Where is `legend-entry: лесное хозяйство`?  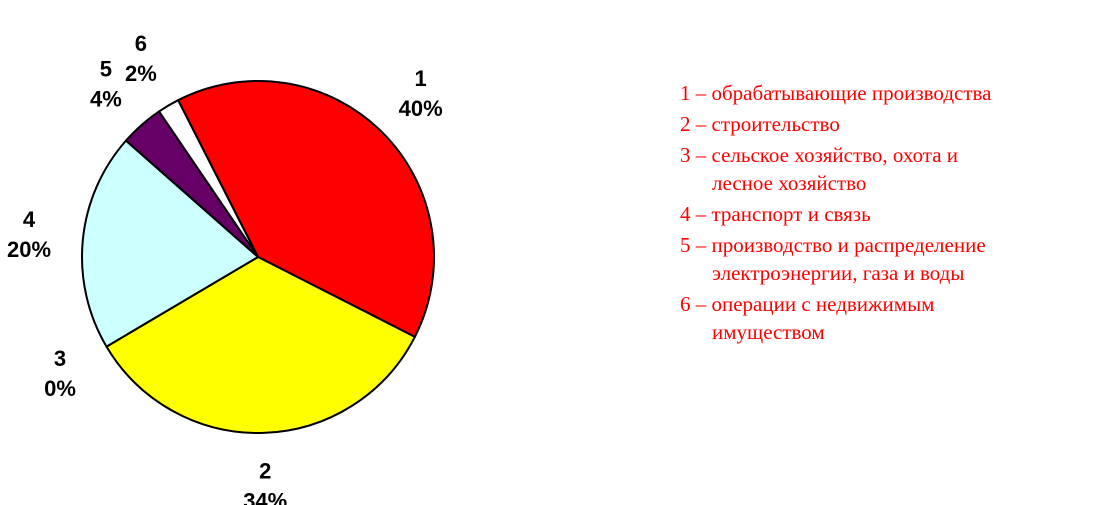
legend-entry: лесное хозяйство is located at coordinates (789, 183).